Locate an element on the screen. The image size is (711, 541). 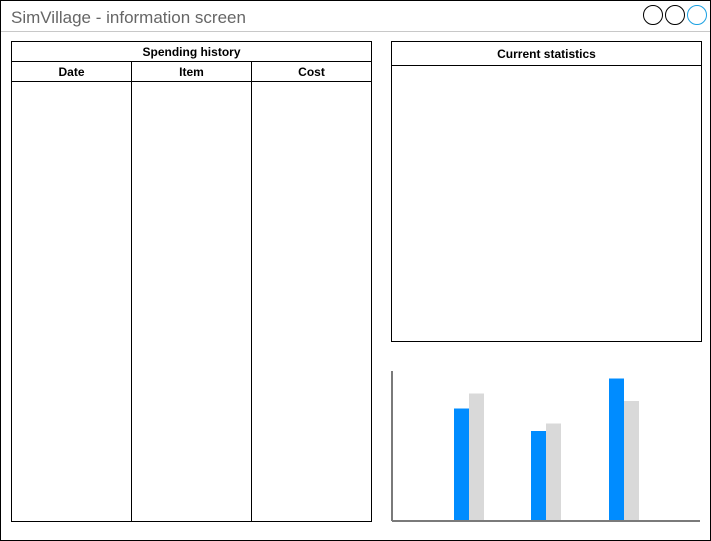
item-column is located at coordinates (192, 301).